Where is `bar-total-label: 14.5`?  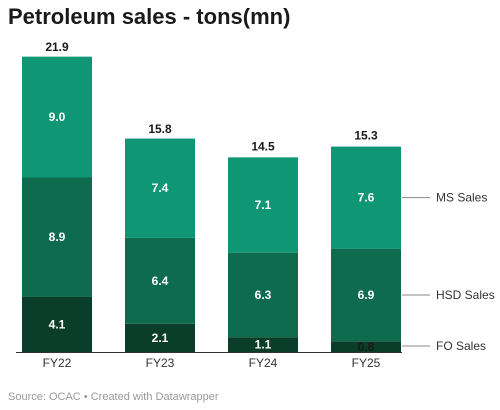 bar-total-label: 14.5 is located at coordinates (263, 146).